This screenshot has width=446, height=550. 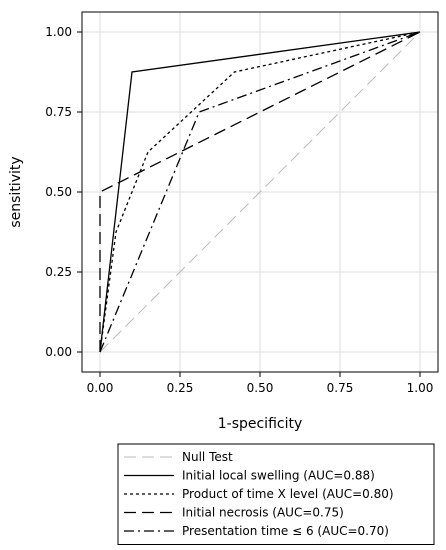 What do you see at coordinates (263, 513) in the screenshot?
I see `legend-entry-3: Initial necrosis (AUC=0.75)` at bounding box center [263, 513].